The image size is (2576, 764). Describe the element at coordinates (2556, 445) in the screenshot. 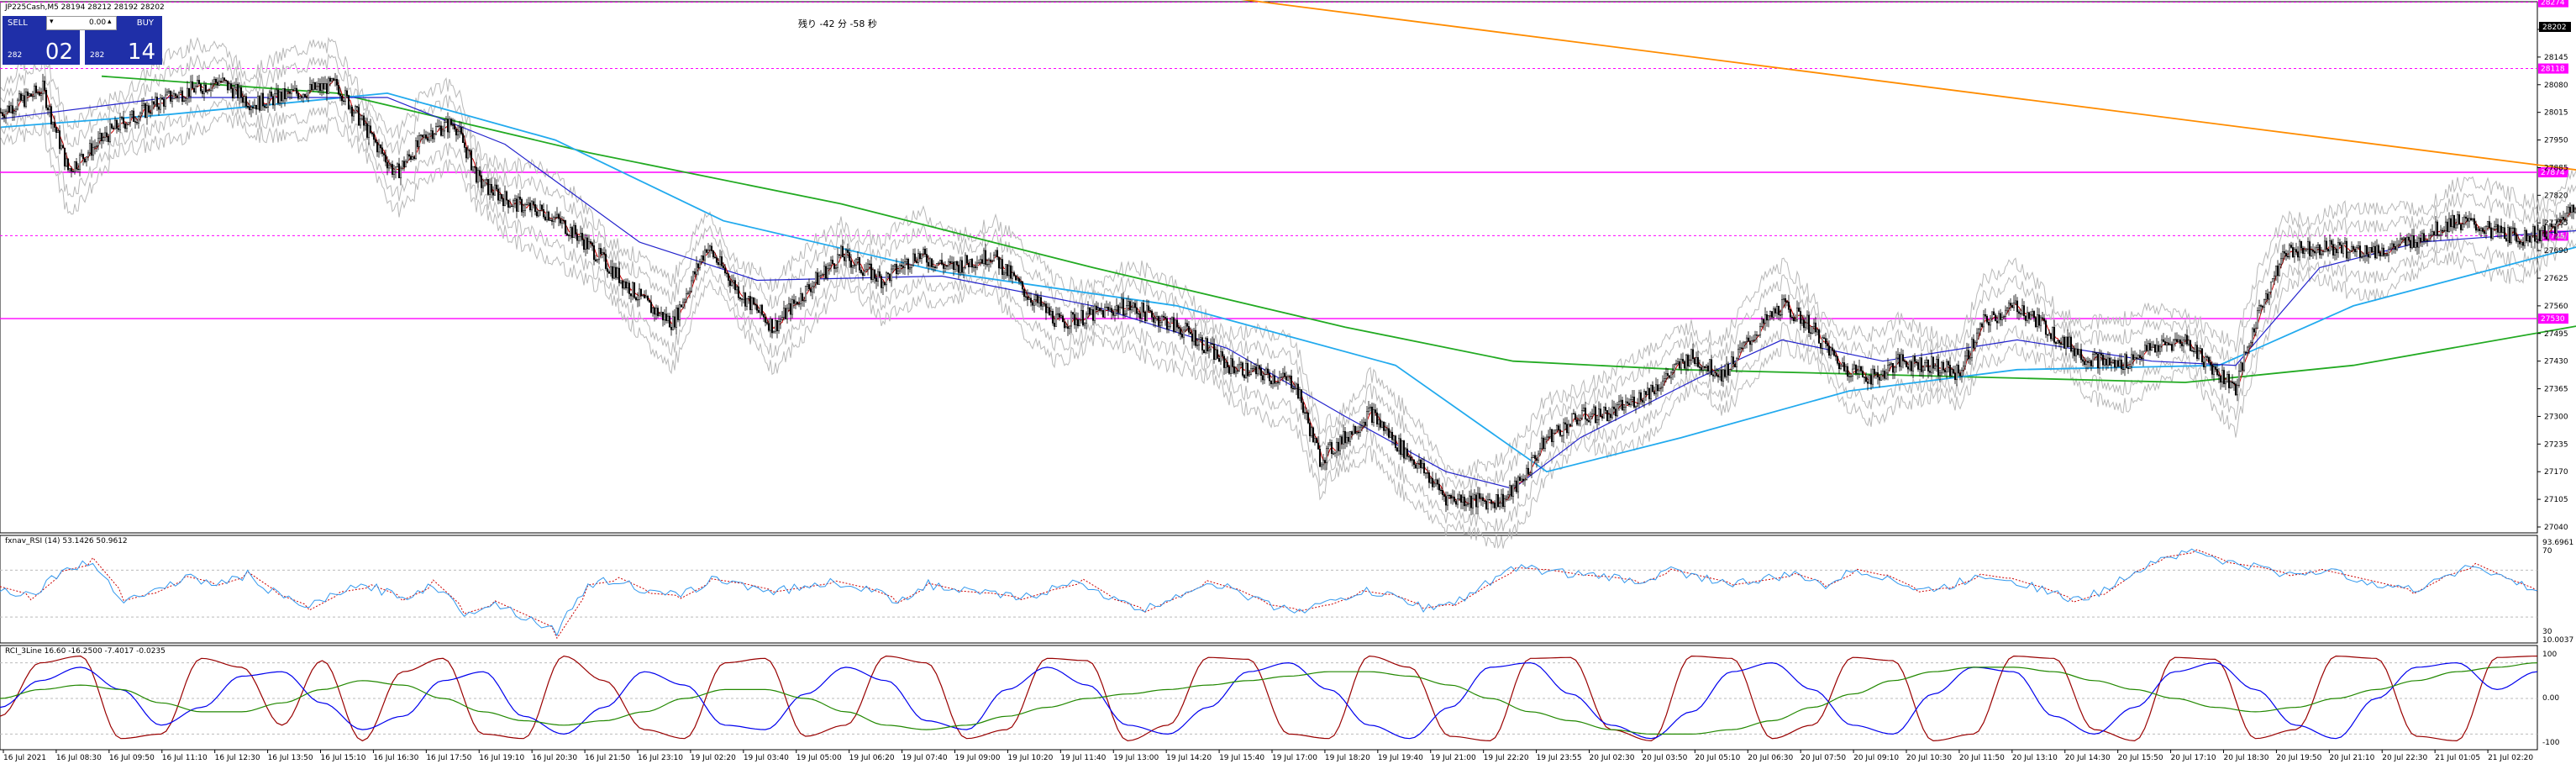

I see `price-tick-label: 27235` at that location.